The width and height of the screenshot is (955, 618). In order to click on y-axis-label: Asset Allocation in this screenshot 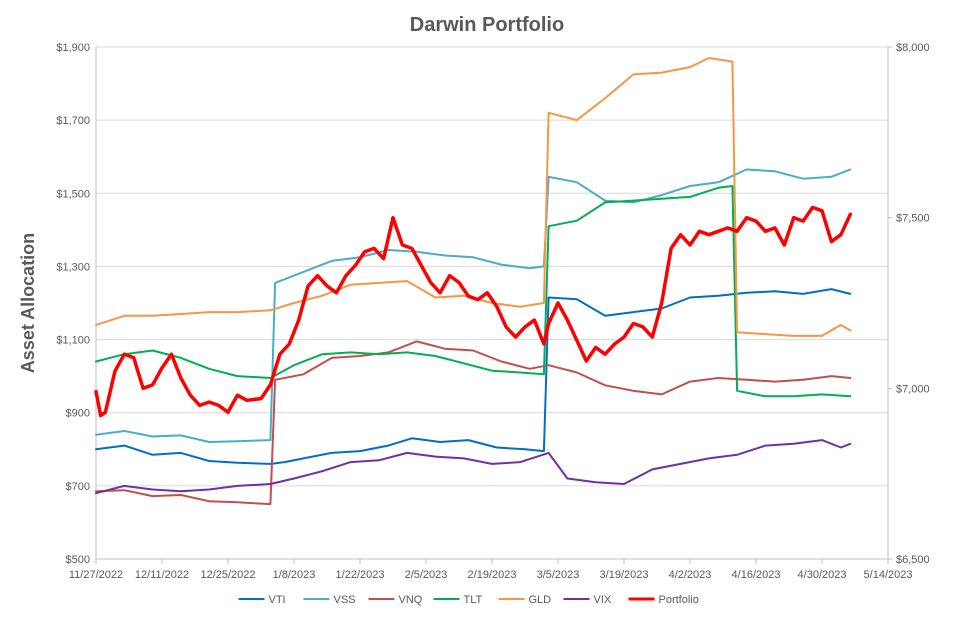, I will do `click(28, 303)`.